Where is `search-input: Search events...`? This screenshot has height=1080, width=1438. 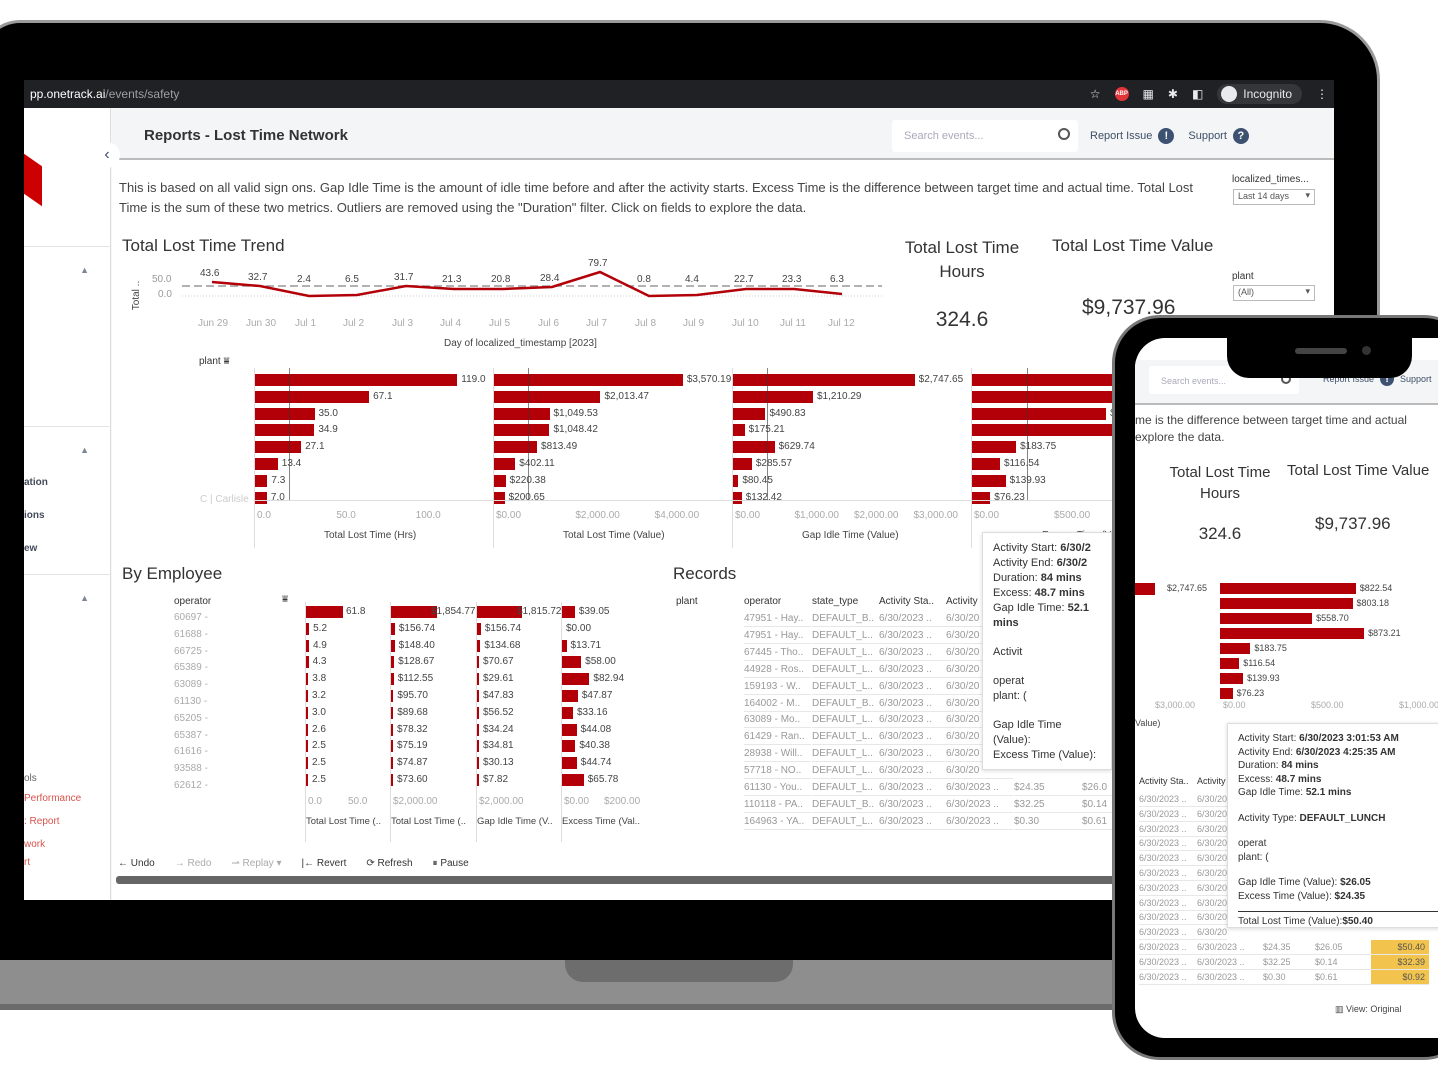 search-input: Search events... is located at coordinates (985, 136).